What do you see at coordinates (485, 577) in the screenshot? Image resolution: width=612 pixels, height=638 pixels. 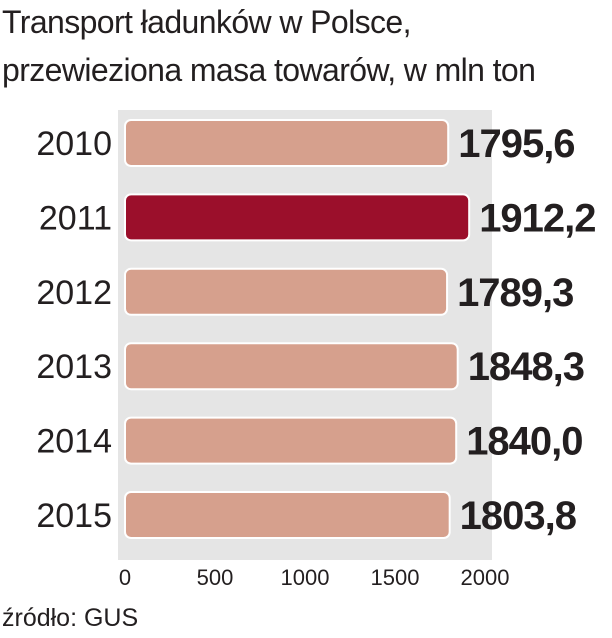 I see `x-tick-label-2000: 2000` at bounding box center [485, 577].